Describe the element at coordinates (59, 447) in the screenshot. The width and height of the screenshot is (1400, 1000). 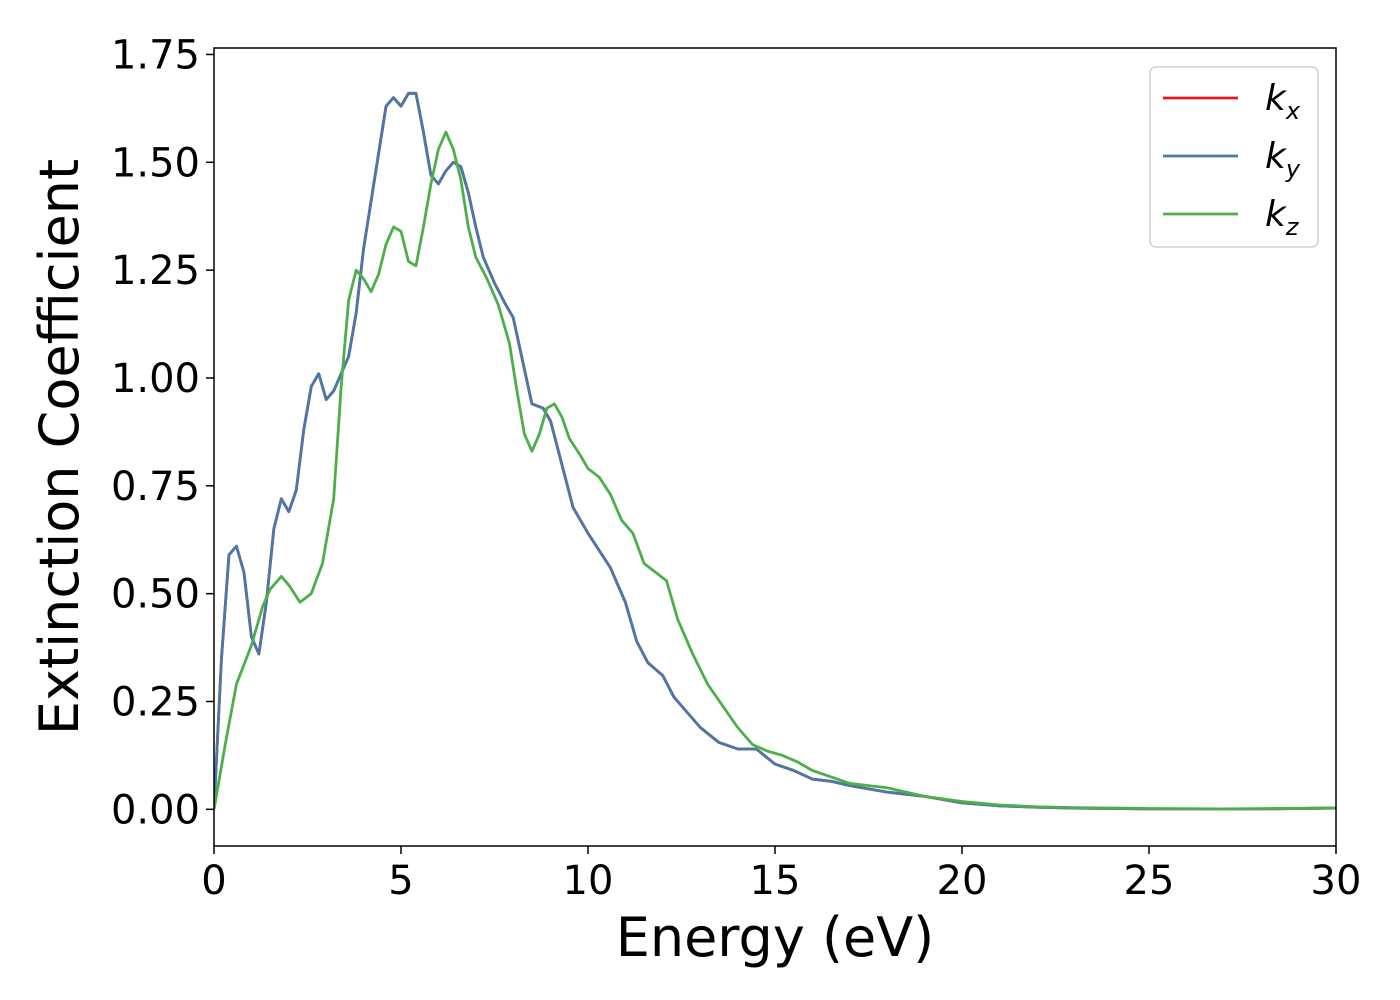
I see `y-axis-title: Extinction Coefficient` at that location.